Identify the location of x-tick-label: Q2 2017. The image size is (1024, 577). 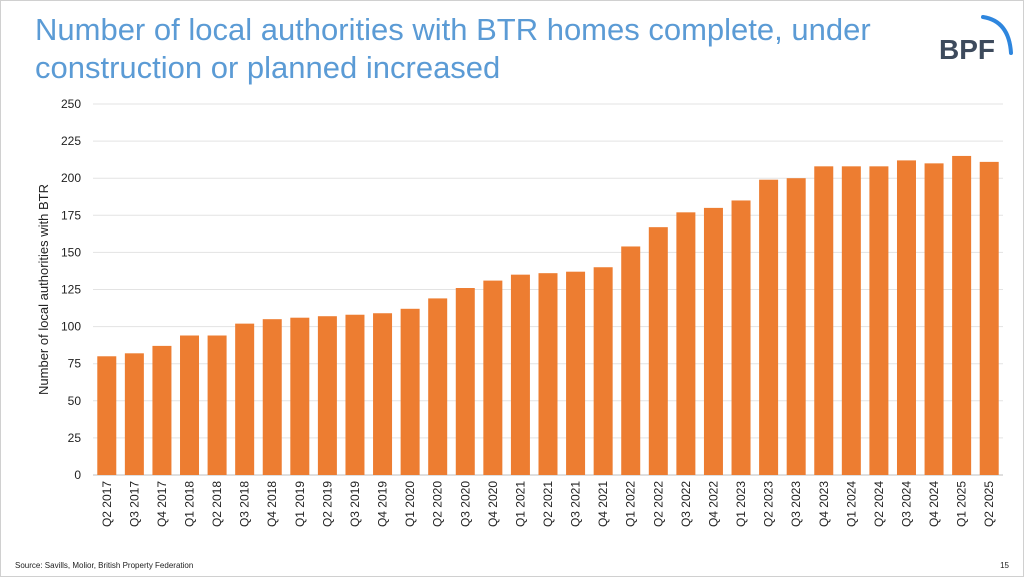
(107, 504).